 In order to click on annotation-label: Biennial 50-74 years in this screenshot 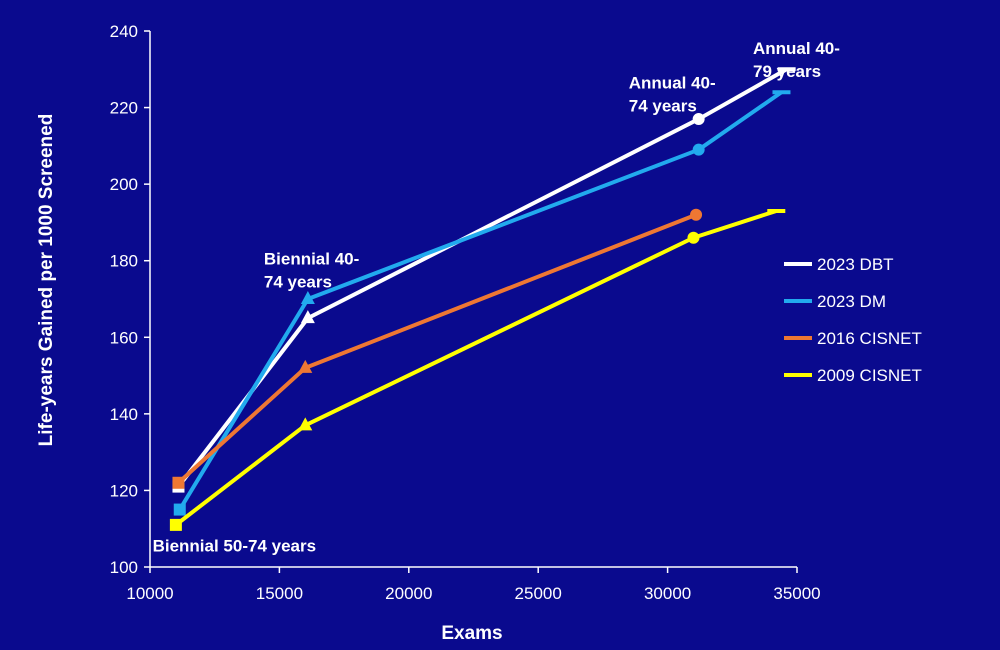, I will do `click(234, 546)`.